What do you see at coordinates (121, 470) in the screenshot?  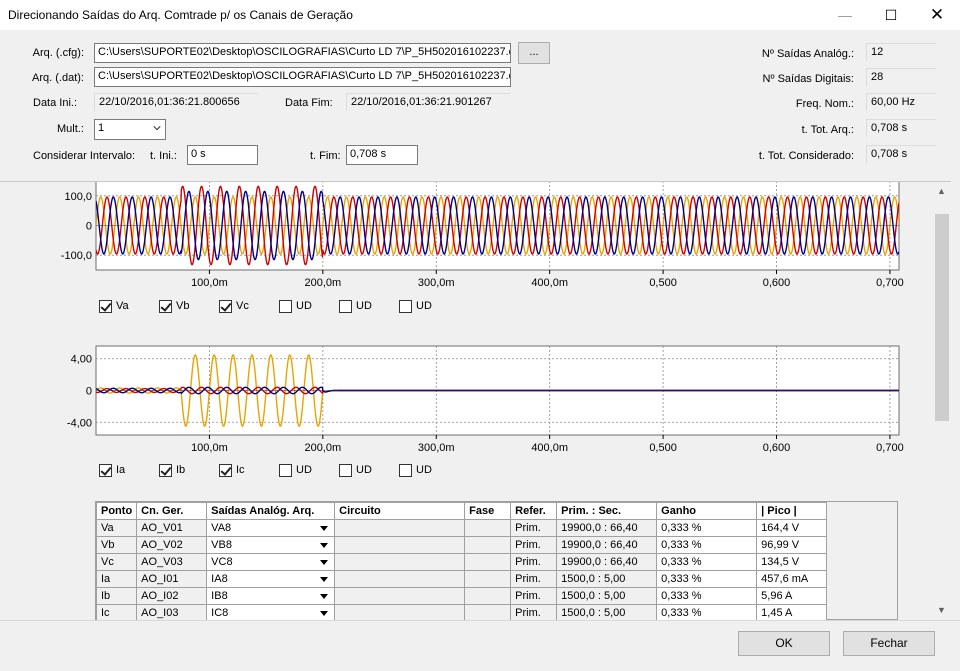 I see `channel-checkbox-label: Ia` at bounding box center [121, 470].